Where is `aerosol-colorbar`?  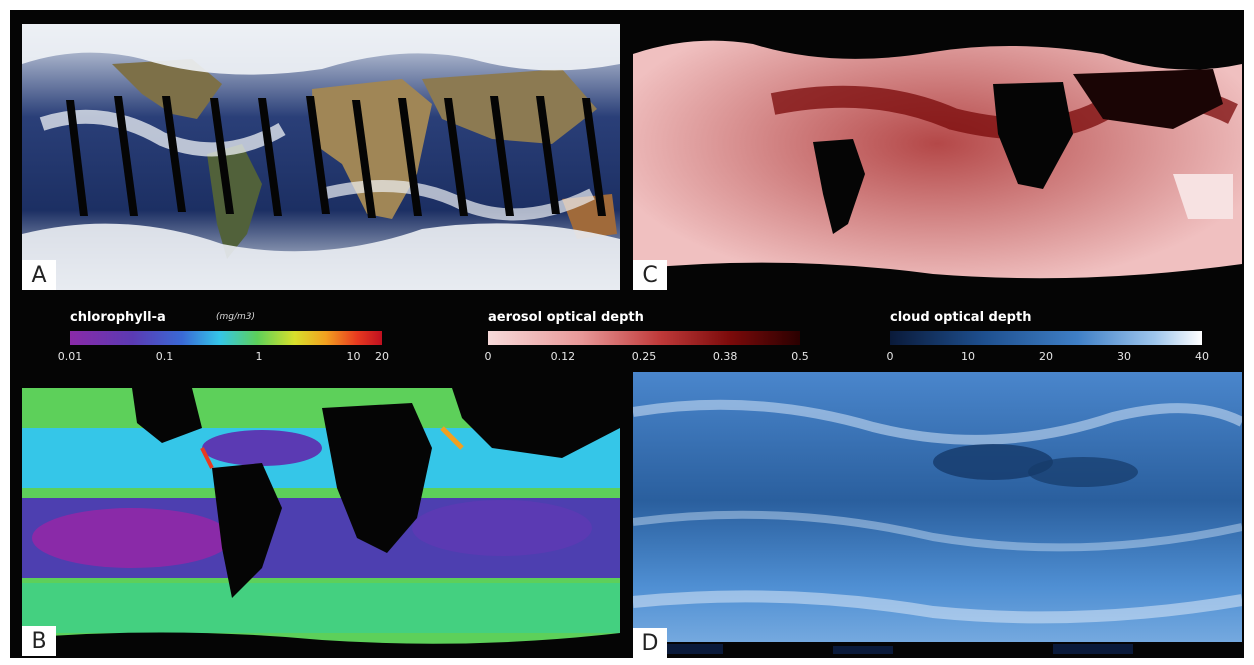
aerosol-colorbar is located at coordinates (644, 338).